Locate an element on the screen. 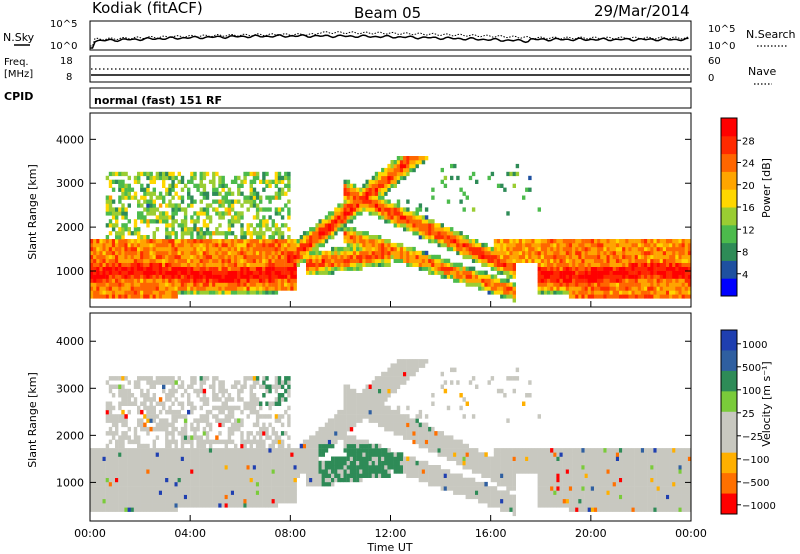 Image resolution: width=800 pixels, height=554 pixels. noise-left-tick-bottom: 10^0 is located at coordinates (63, 46).